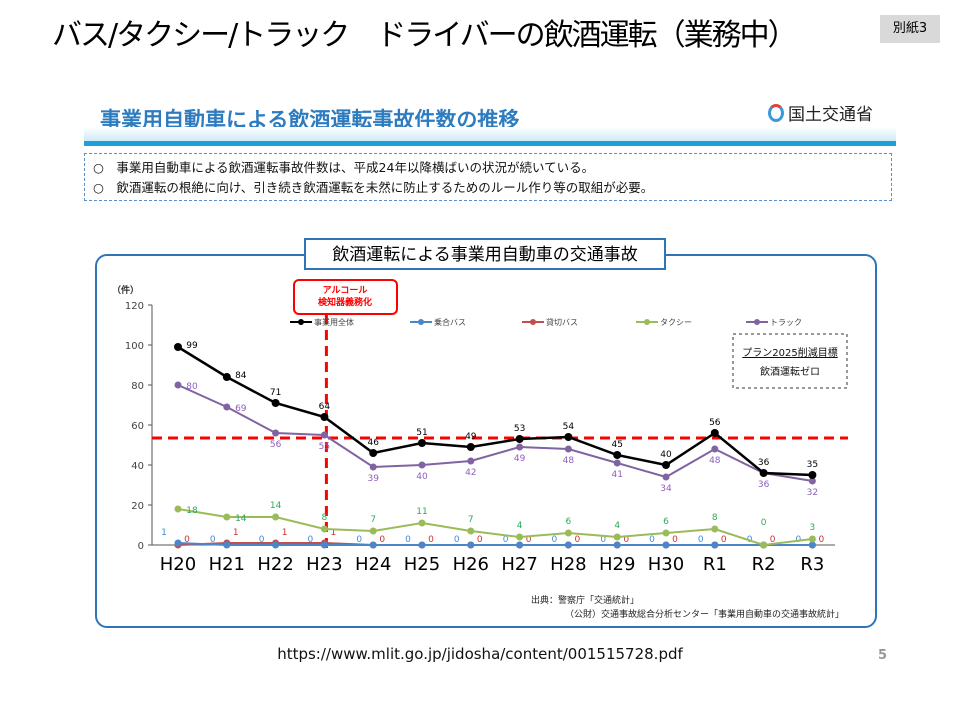 This screenshot has height=720, width=960. I want to click on target-box, so click(790, 361).